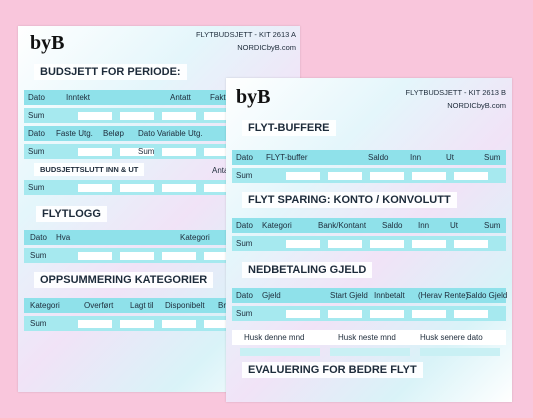  Describe the element at coordinates (185, 305) in the screenshot. I see `field-label: Disponibelt` at that location.